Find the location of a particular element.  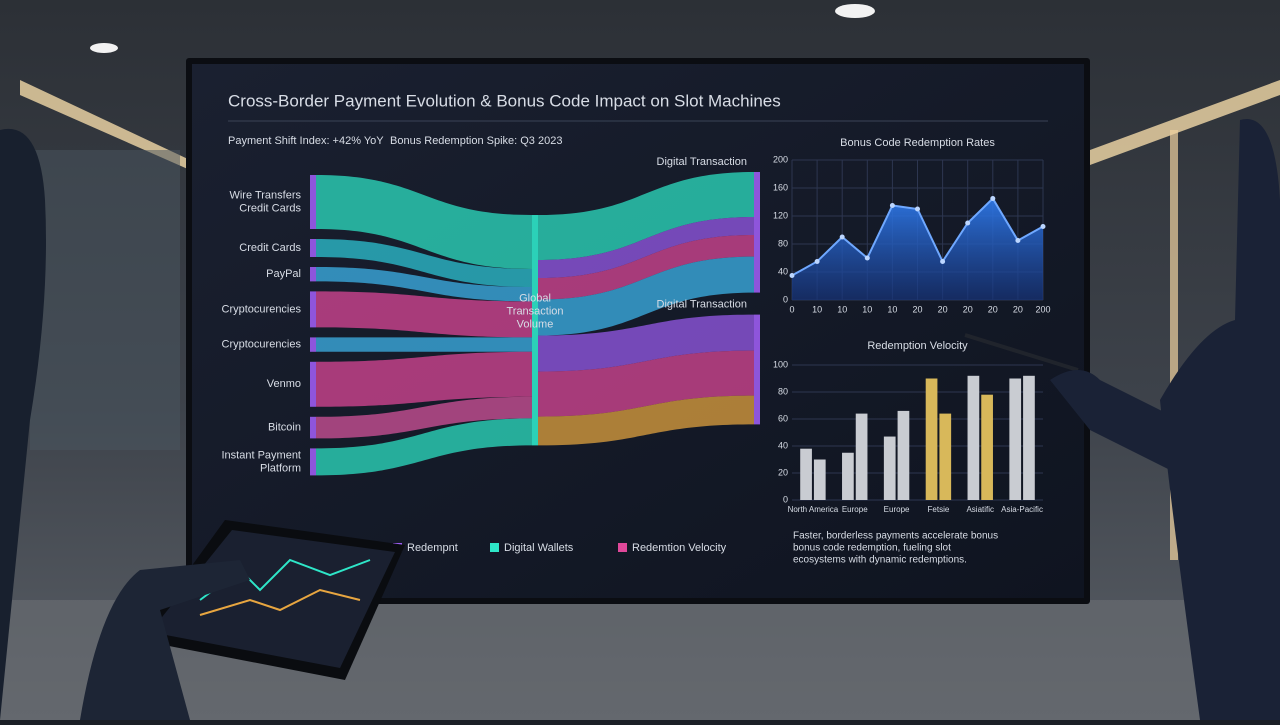

x-tick-label: 0 is located at coordinates (791, 309).